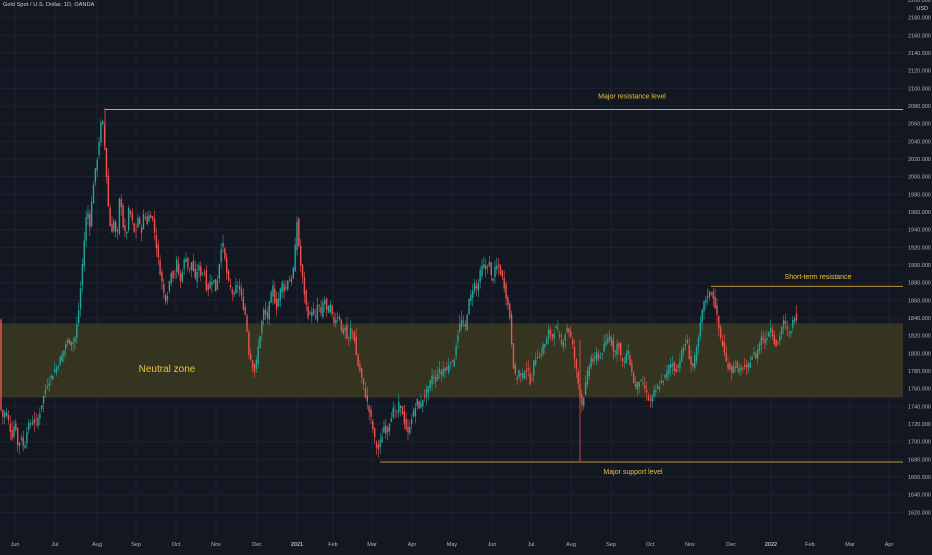 The image size is (932, 555). What do you see at coordinates (530, 545) in the screenshot?
I see `x-tick-label: Jul` at bounding box center [530, 545].